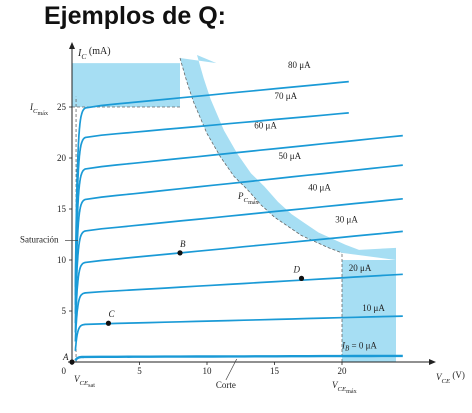 The height and width of the screenshot is (413, 472). Describe the element at coordinates (64, 371) in the screenshot. I see `origin-label: 0` at that location.